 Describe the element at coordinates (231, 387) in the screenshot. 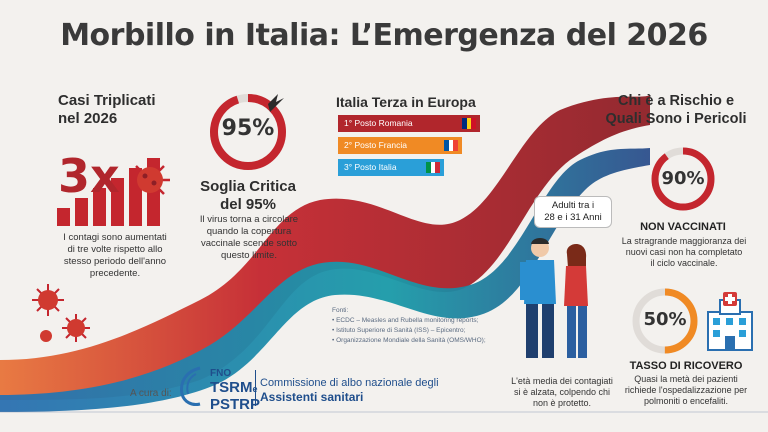

I see `logo-tsrm: TSRM` at that location.